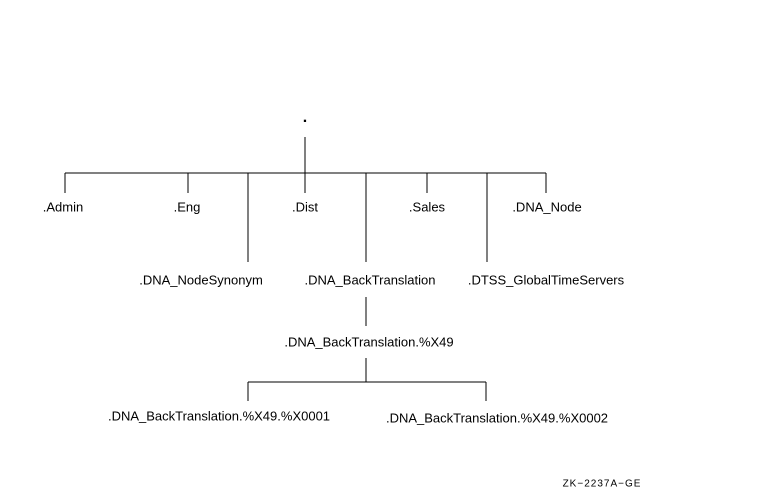 This screenshot has height=495, width=782. Describe the element at coordinates (305, 206) in the screenshot. I see `node-label: .Dist` at that location.